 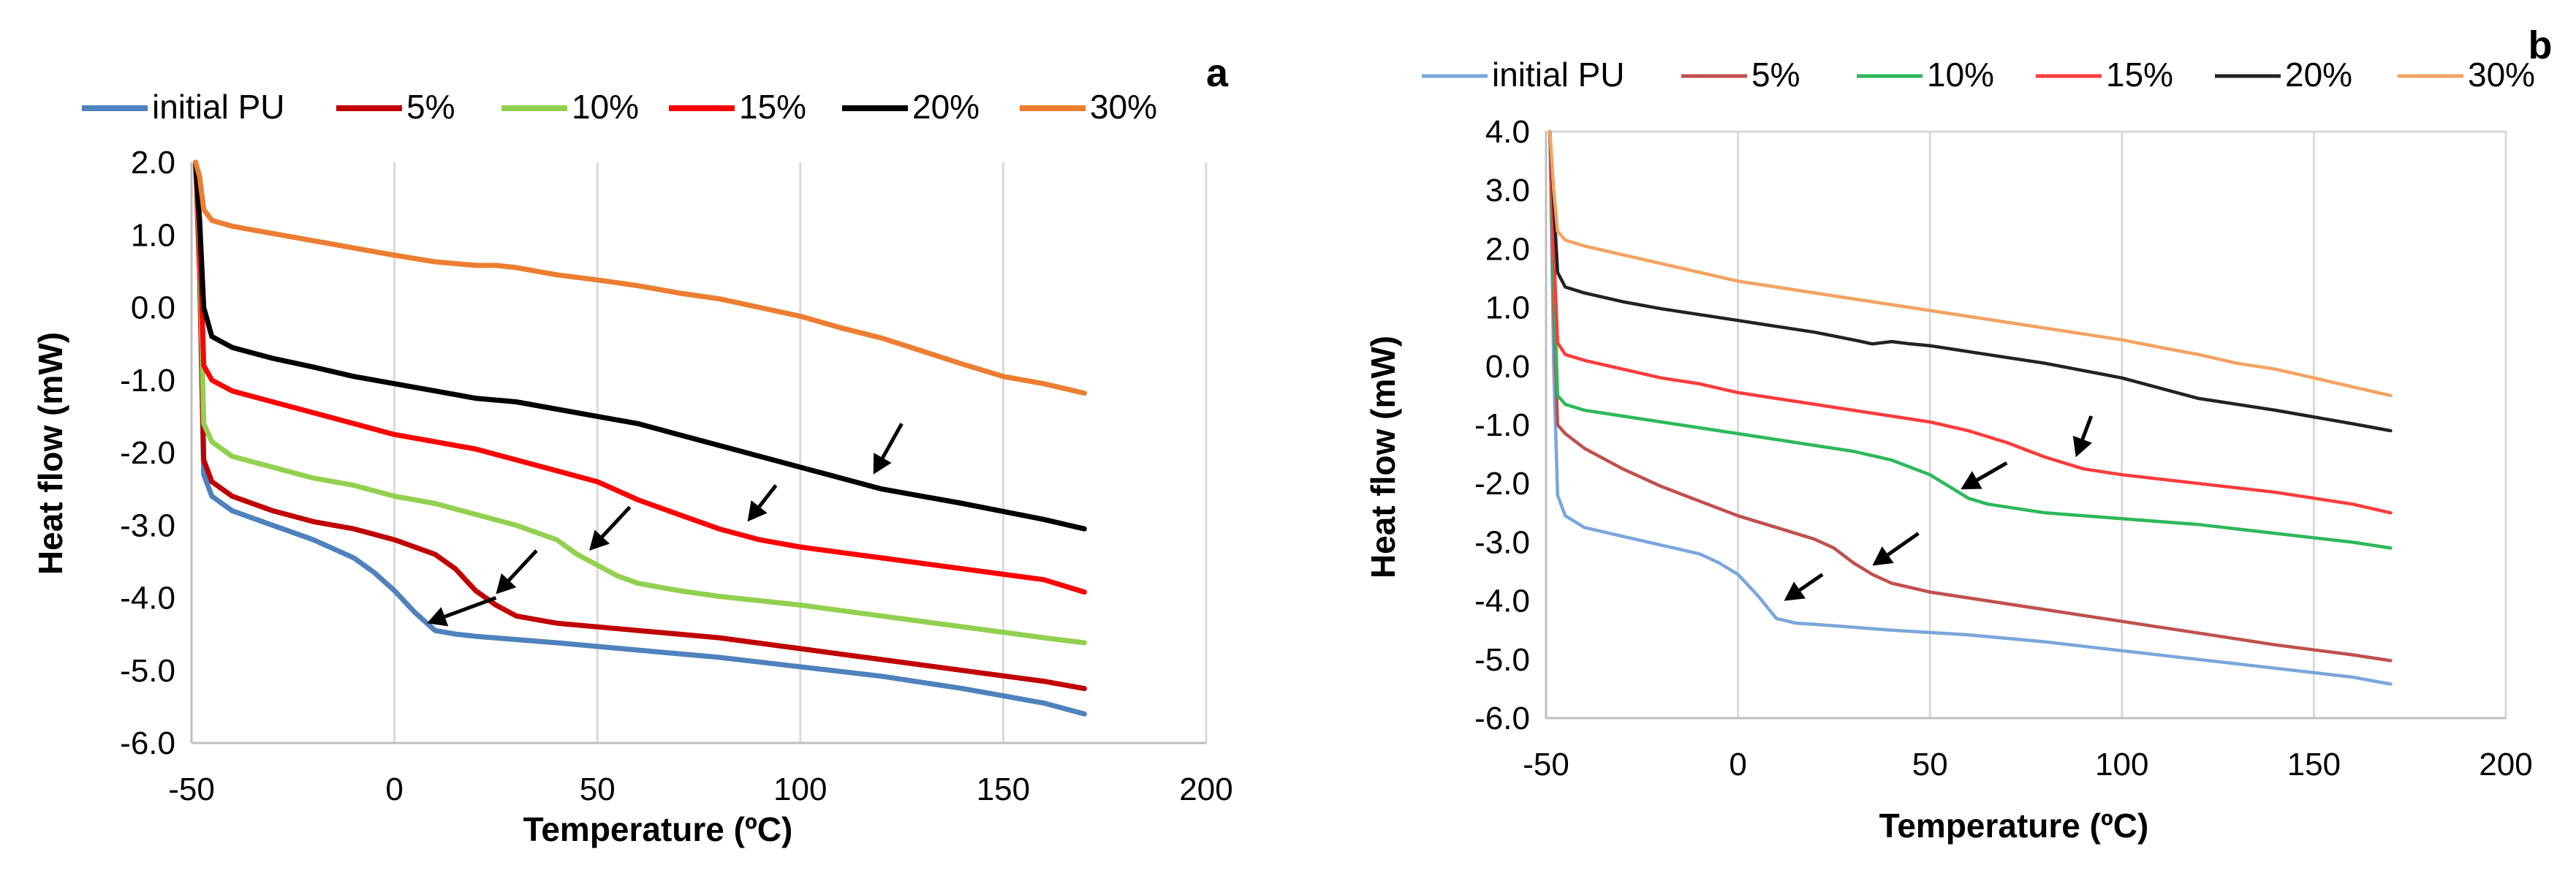 I want to click on panel-a-y-axis-label: Heat flow (mW), so click(x=50, y=454).